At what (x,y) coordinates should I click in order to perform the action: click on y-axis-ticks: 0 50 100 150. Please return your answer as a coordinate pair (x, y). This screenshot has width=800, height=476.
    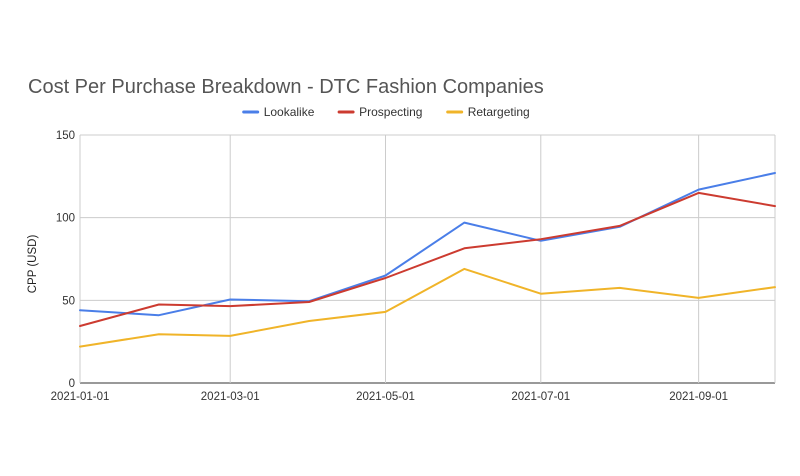
    Looking at the image, I should click on (65, 260).